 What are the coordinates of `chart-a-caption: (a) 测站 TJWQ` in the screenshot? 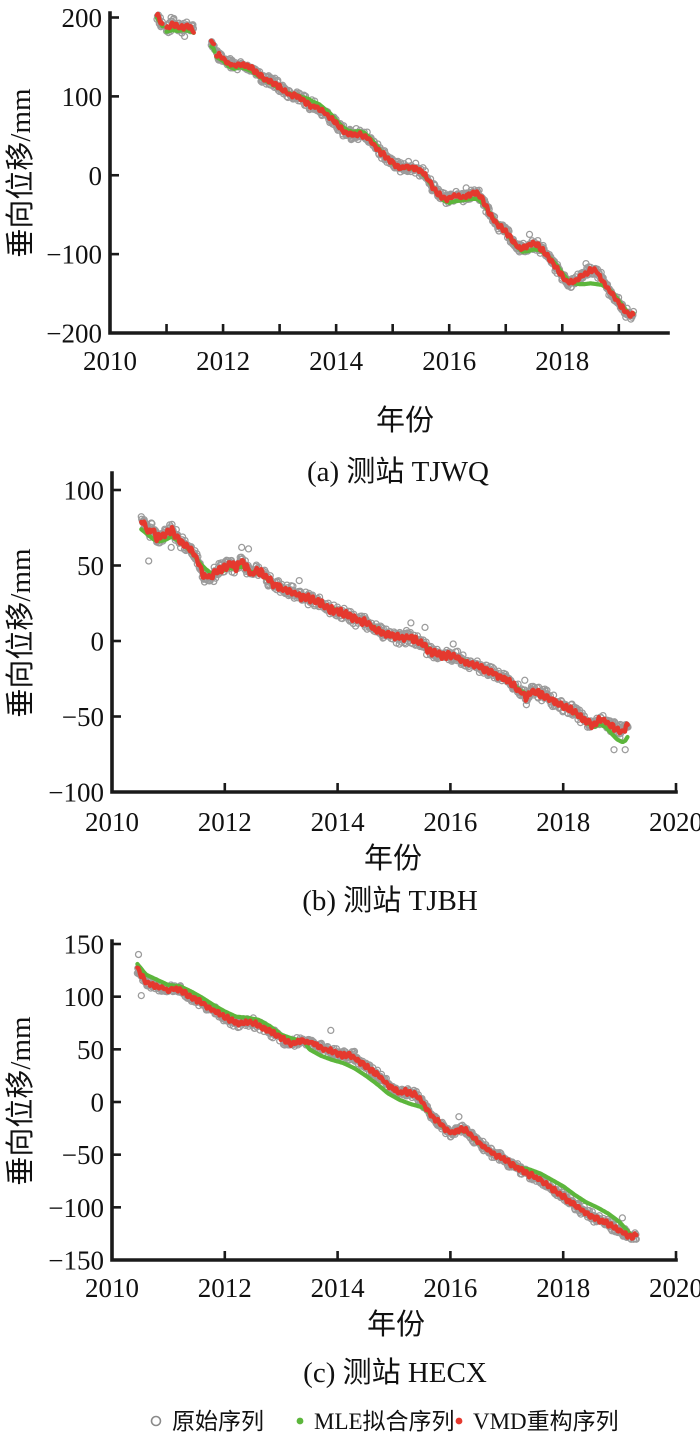 It's located at (398, 471).